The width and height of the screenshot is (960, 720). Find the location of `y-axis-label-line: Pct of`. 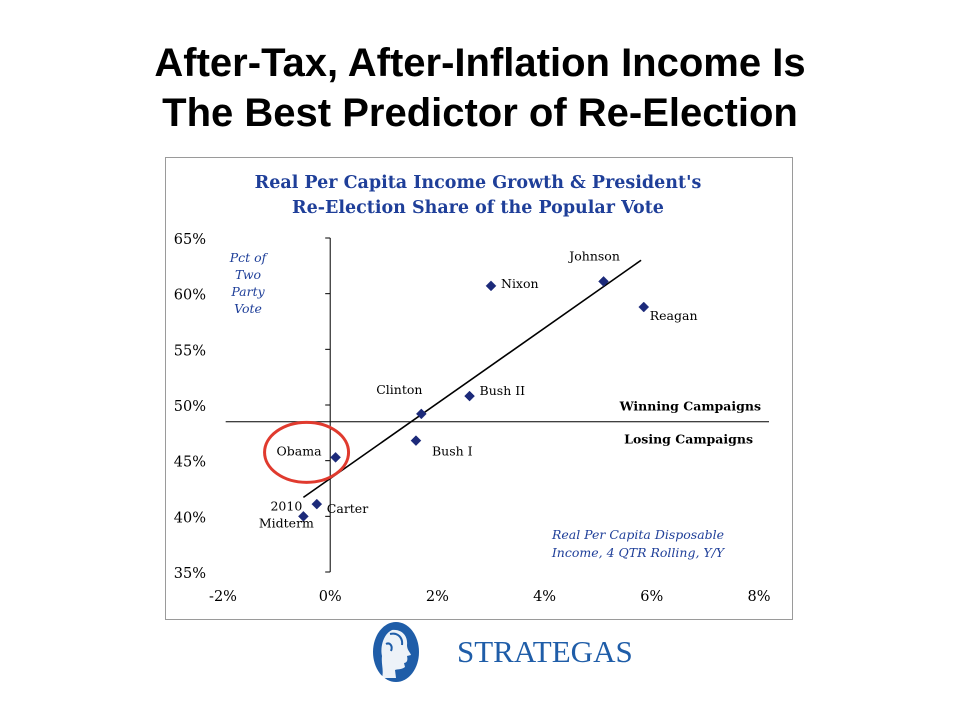

y-axis-label-line: Pct of is located at coordinates (249, 257).